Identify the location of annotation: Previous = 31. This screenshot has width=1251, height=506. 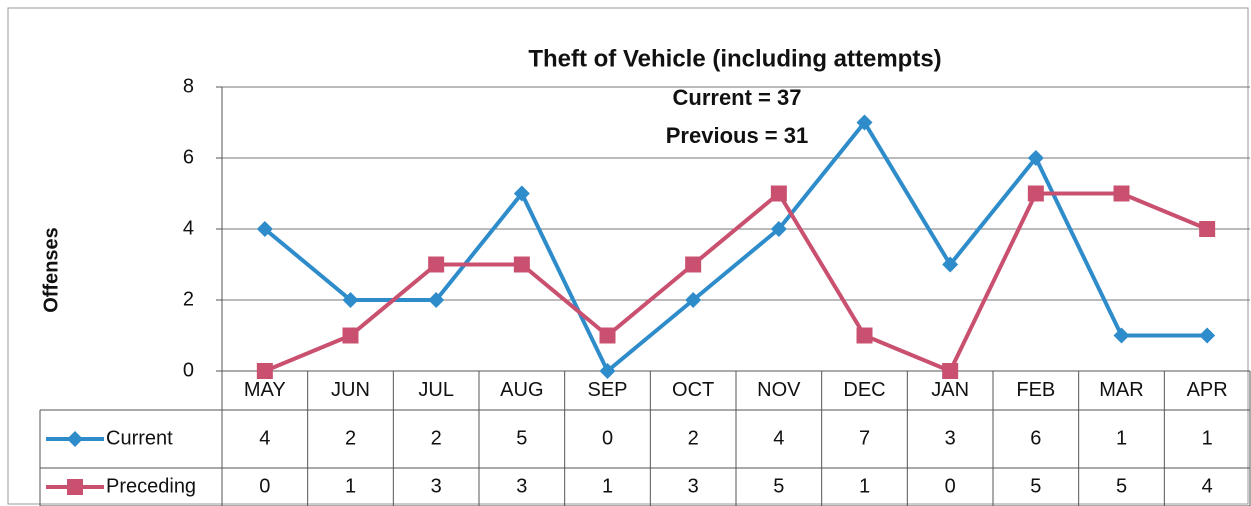
(737, 135).